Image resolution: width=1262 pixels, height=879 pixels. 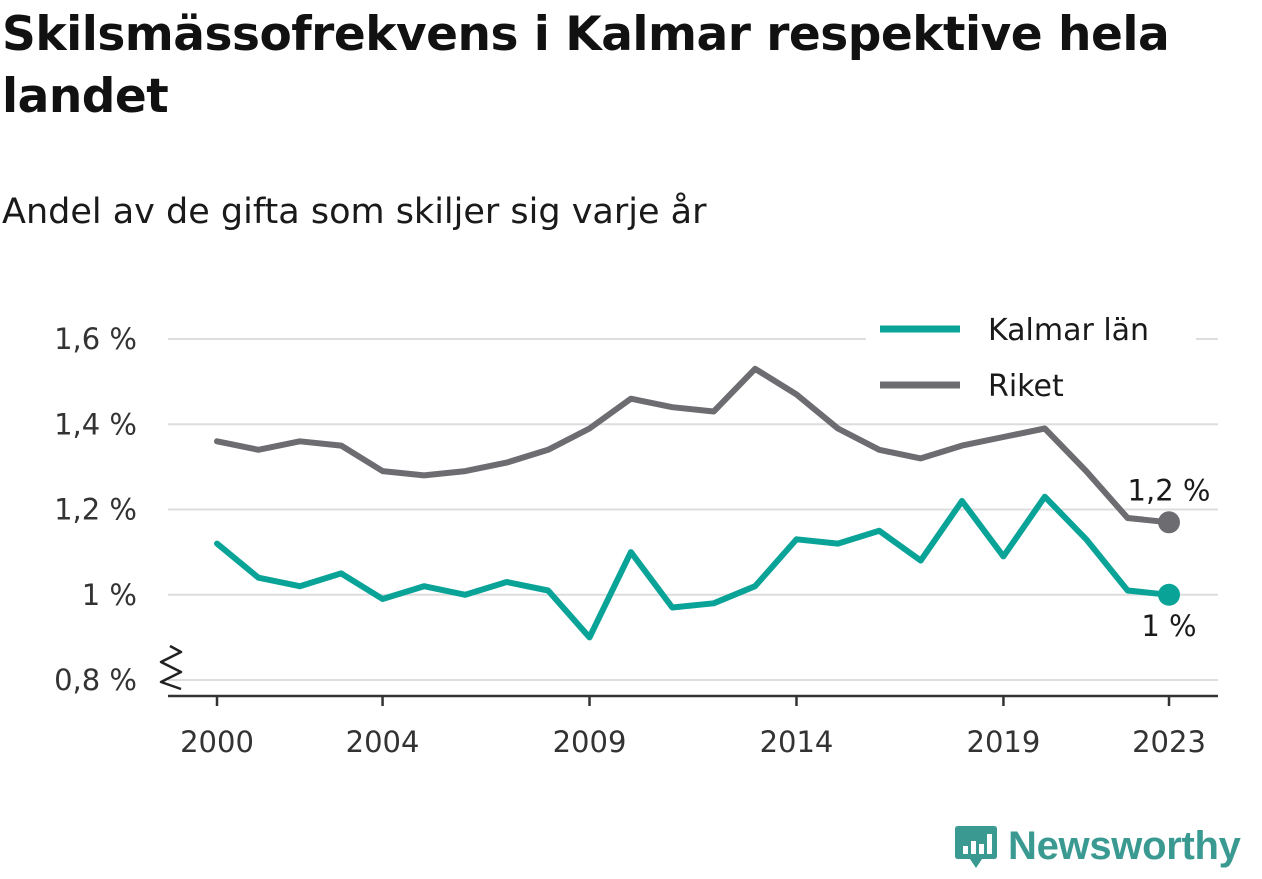 I want to click on y-tick-label: 1,4 %, so click(x=95, y=424).